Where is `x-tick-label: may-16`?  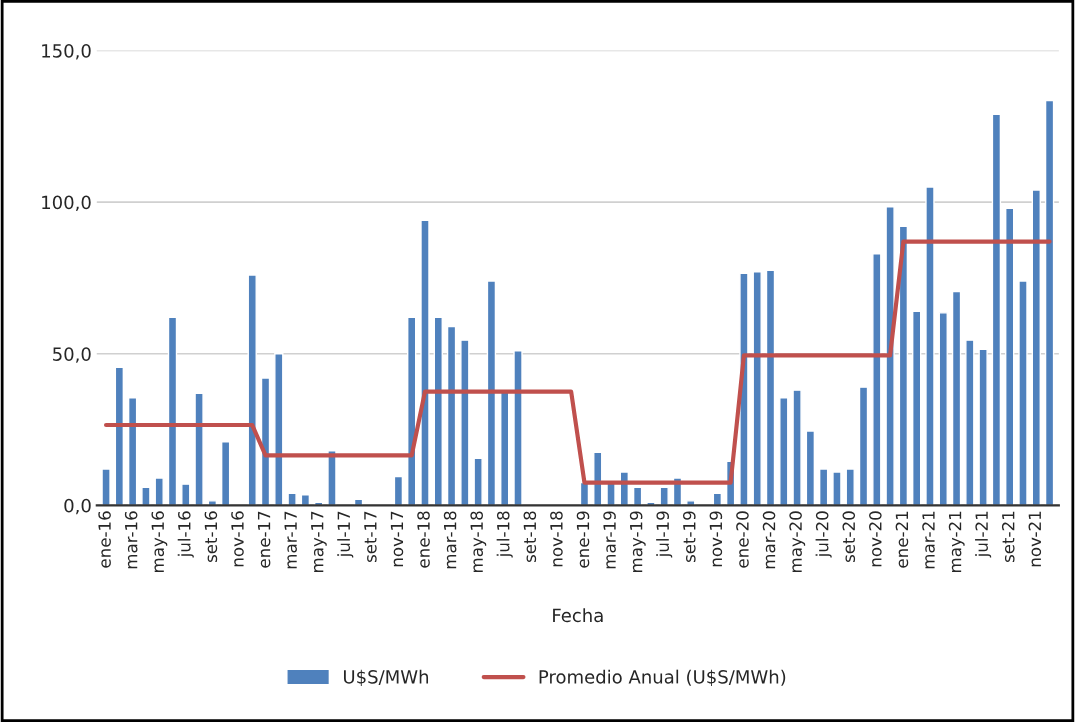 x-tick-label: may-16 is located at coordinates (159, 541).